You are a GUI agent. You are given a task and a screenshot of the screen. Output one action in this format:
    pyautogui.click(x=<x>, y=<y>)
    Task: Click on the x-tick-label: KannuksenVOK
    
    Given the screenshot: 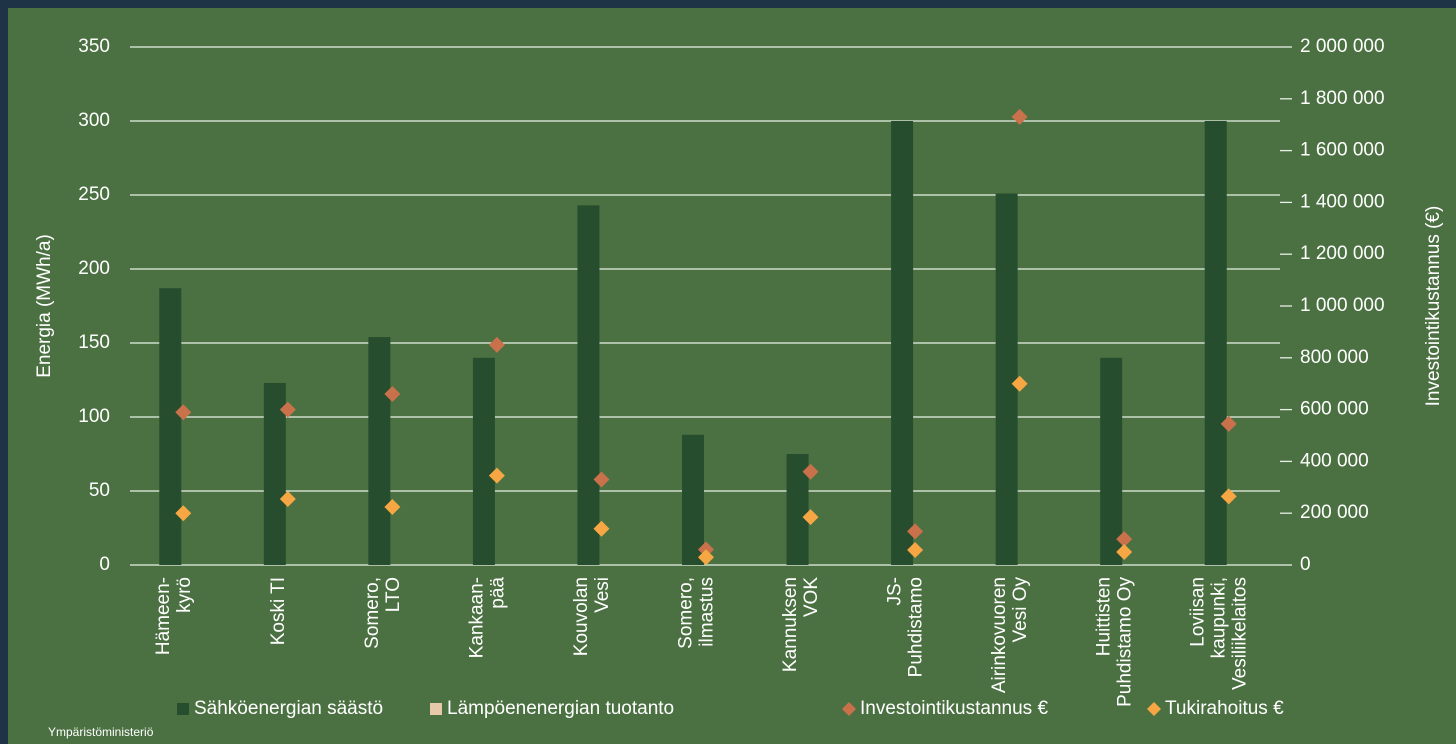 What is the action you would take?
    pyautogui.click(x=801, y=624)
    